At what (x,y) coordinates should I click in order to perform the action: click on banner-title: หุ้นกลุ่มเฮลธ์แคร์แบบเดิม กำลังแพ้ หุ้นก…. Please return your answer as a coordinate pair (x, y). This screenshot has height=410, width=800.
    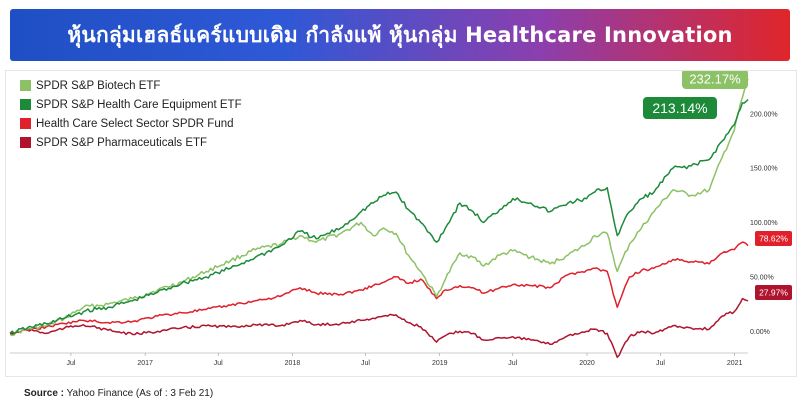
    Looking at the image, I should click on (400, 34).